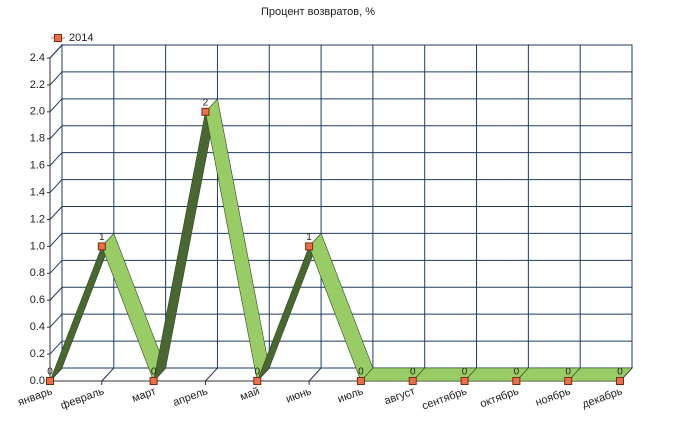 The image size is (677, 431). What do you see at coordinates (190, 397) in the screenshot?
I see `x-tick-label: апрель` at bounding box center [190, 397].